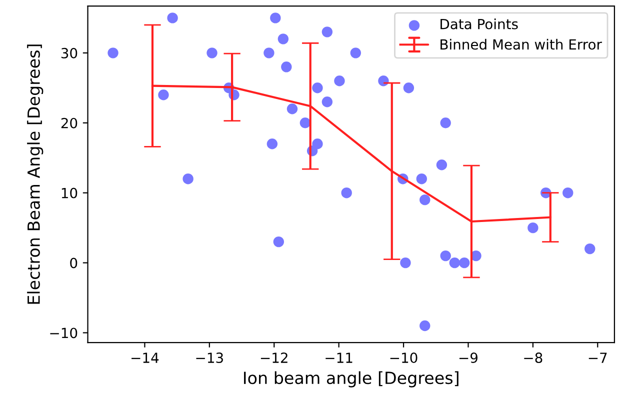  What do you see at coordinates (274, 357) in the screenshot?
I see `x-tick-label: −12` at bounding box center [274, 357].